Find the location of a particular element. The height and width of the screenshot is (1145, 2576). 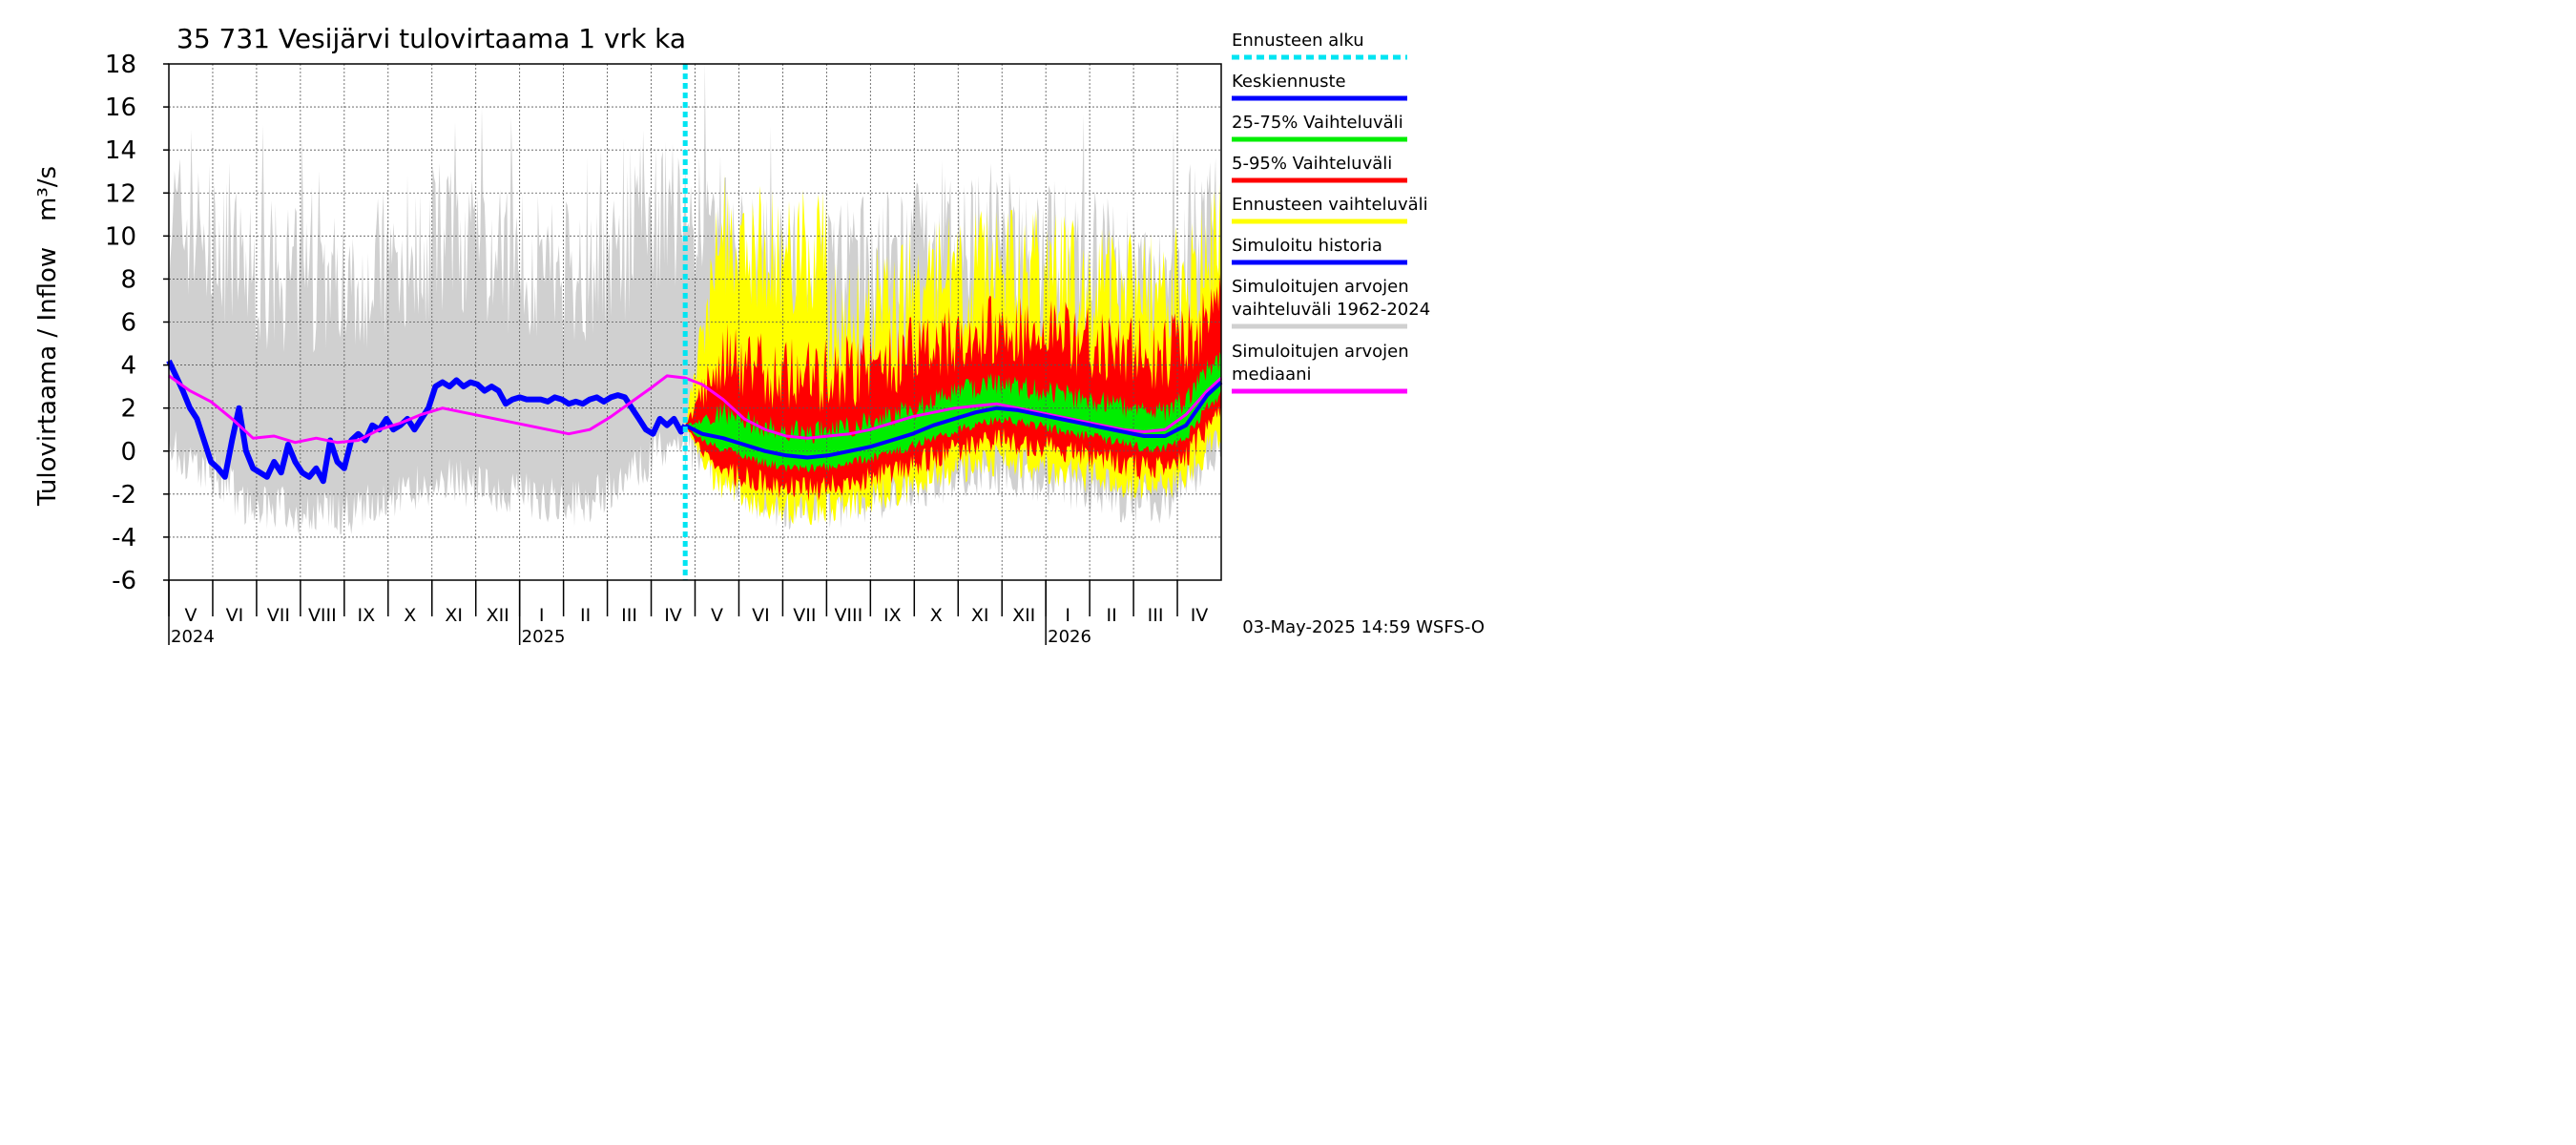

legend-label: Ennusteen alku is located at coordinates (1298, 41).